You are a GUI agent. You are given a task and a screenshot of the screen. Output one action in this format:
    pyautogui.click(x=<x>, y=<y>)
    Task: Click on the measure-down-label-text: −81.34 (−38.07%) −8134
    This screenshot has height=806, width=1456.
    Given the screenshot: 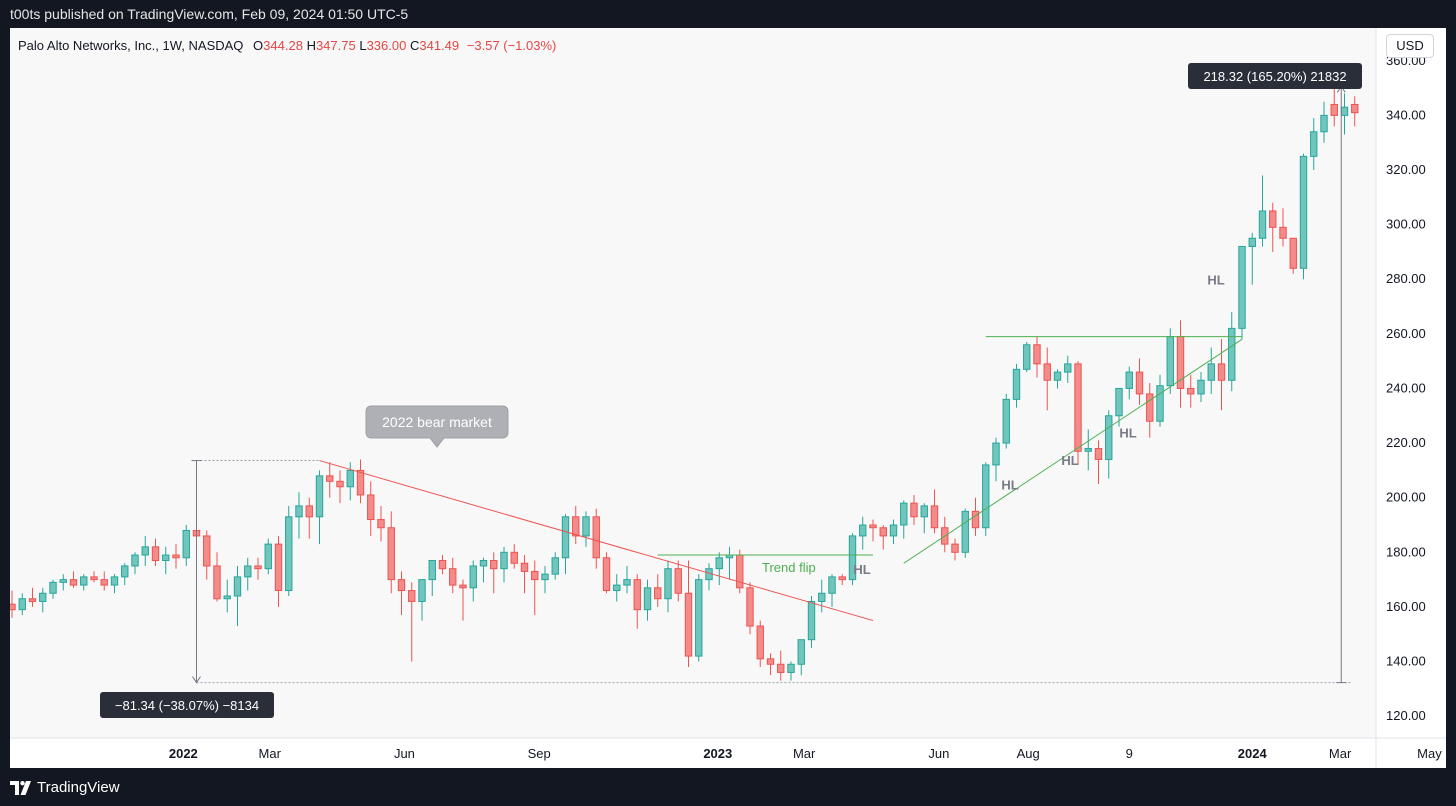 What is the action you would take?
    pyautogui.click(x=187, y=705)
    